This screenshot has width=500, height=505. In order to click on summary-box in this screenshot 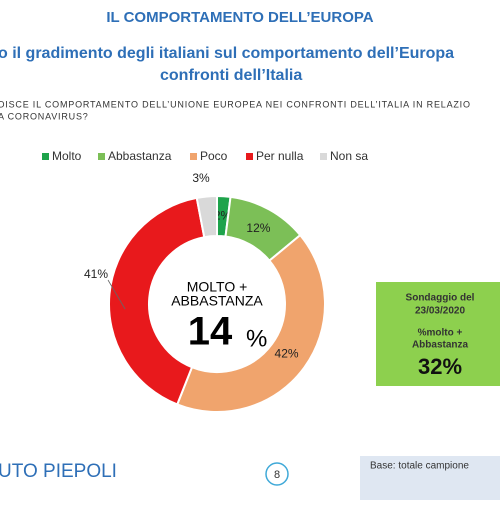, I will do `click(438, 334)`.